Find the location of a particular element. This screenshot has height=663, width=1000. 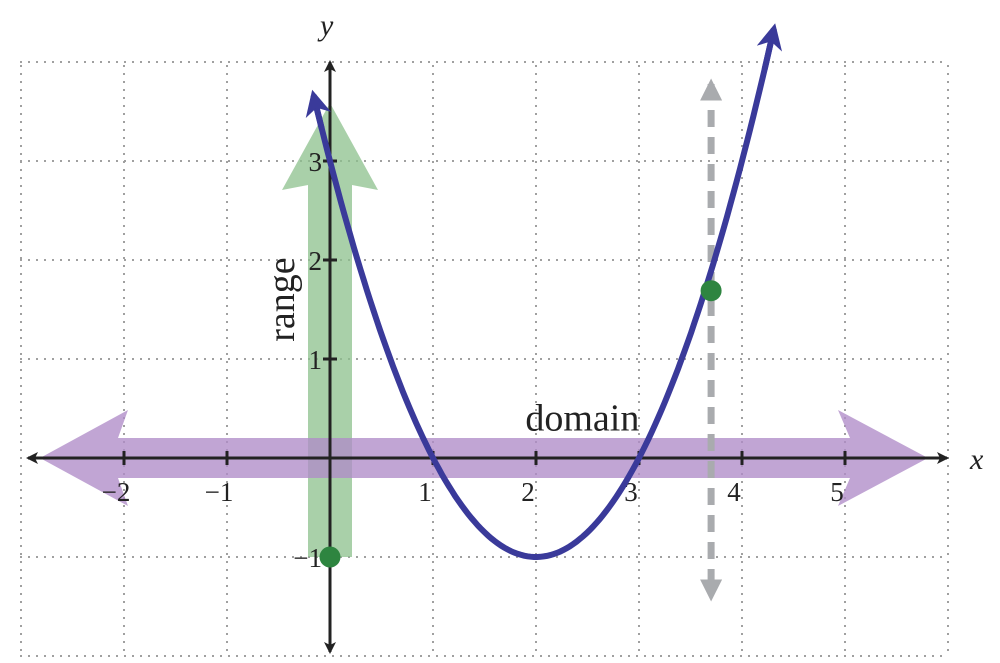

y-tick-label: 2 is located at coordinates (316, 261).